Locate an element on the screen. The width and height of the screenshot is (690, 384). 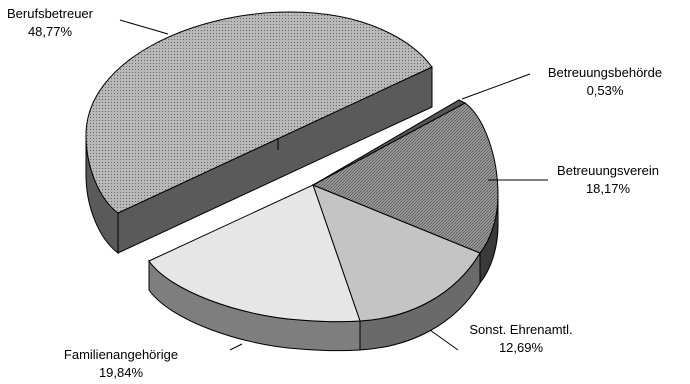
label-berufsbetreuer: Berufsbetreuer is located at coordinates (50, 13).